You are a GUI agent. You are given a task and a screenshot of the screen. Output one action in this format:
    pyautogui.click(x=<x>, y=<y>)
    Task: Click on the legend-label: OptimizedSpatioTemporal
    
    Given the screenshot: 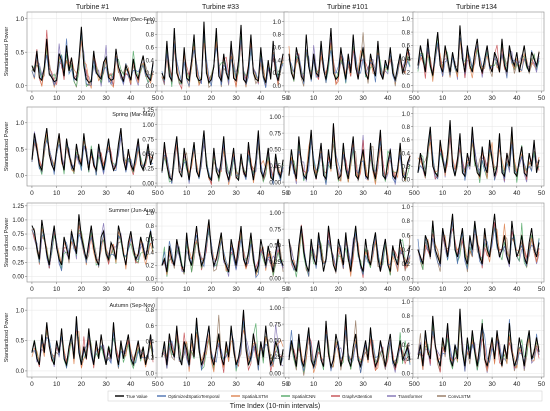 What is the action you would take?
    pyautogui.click(x=194, y=396)
    